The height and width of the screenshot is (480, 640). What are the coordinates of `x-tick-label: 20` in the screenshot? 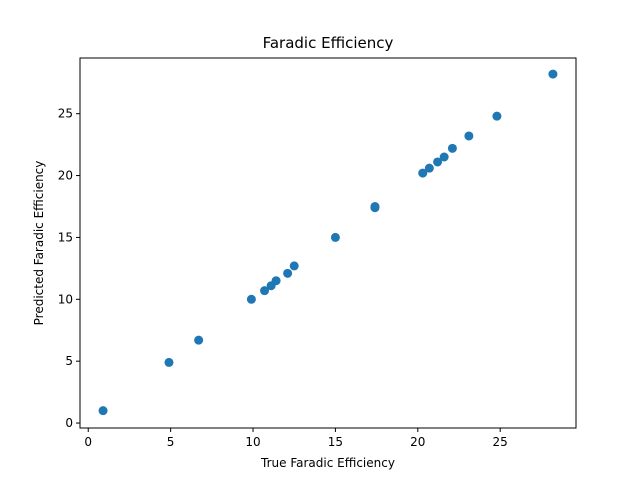 It's located at (417, 442).